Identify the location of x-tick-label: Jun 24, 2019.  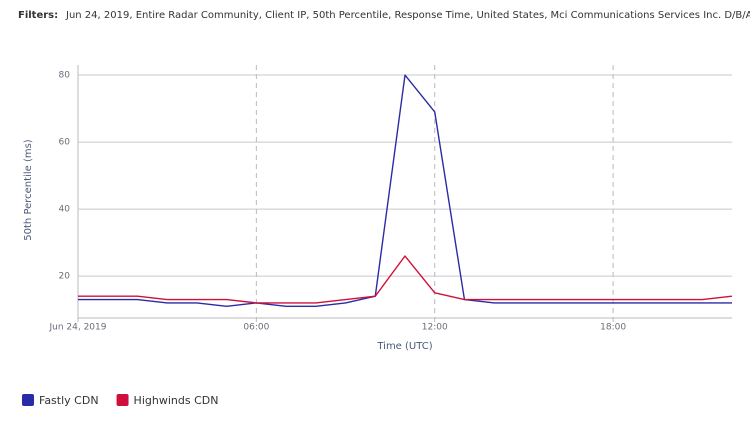
(77, 328).